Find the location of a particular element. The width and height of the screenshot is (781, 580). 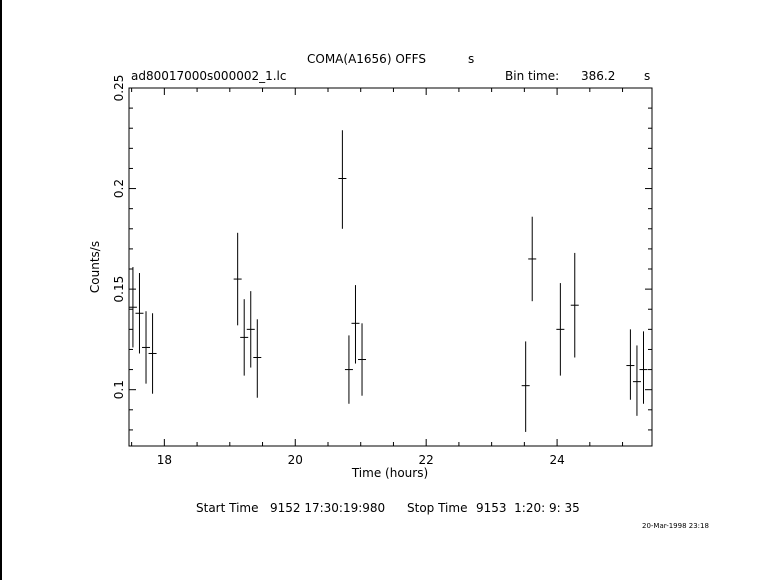

y-tick-label: 0.25 is located at coordinates (119, 88).